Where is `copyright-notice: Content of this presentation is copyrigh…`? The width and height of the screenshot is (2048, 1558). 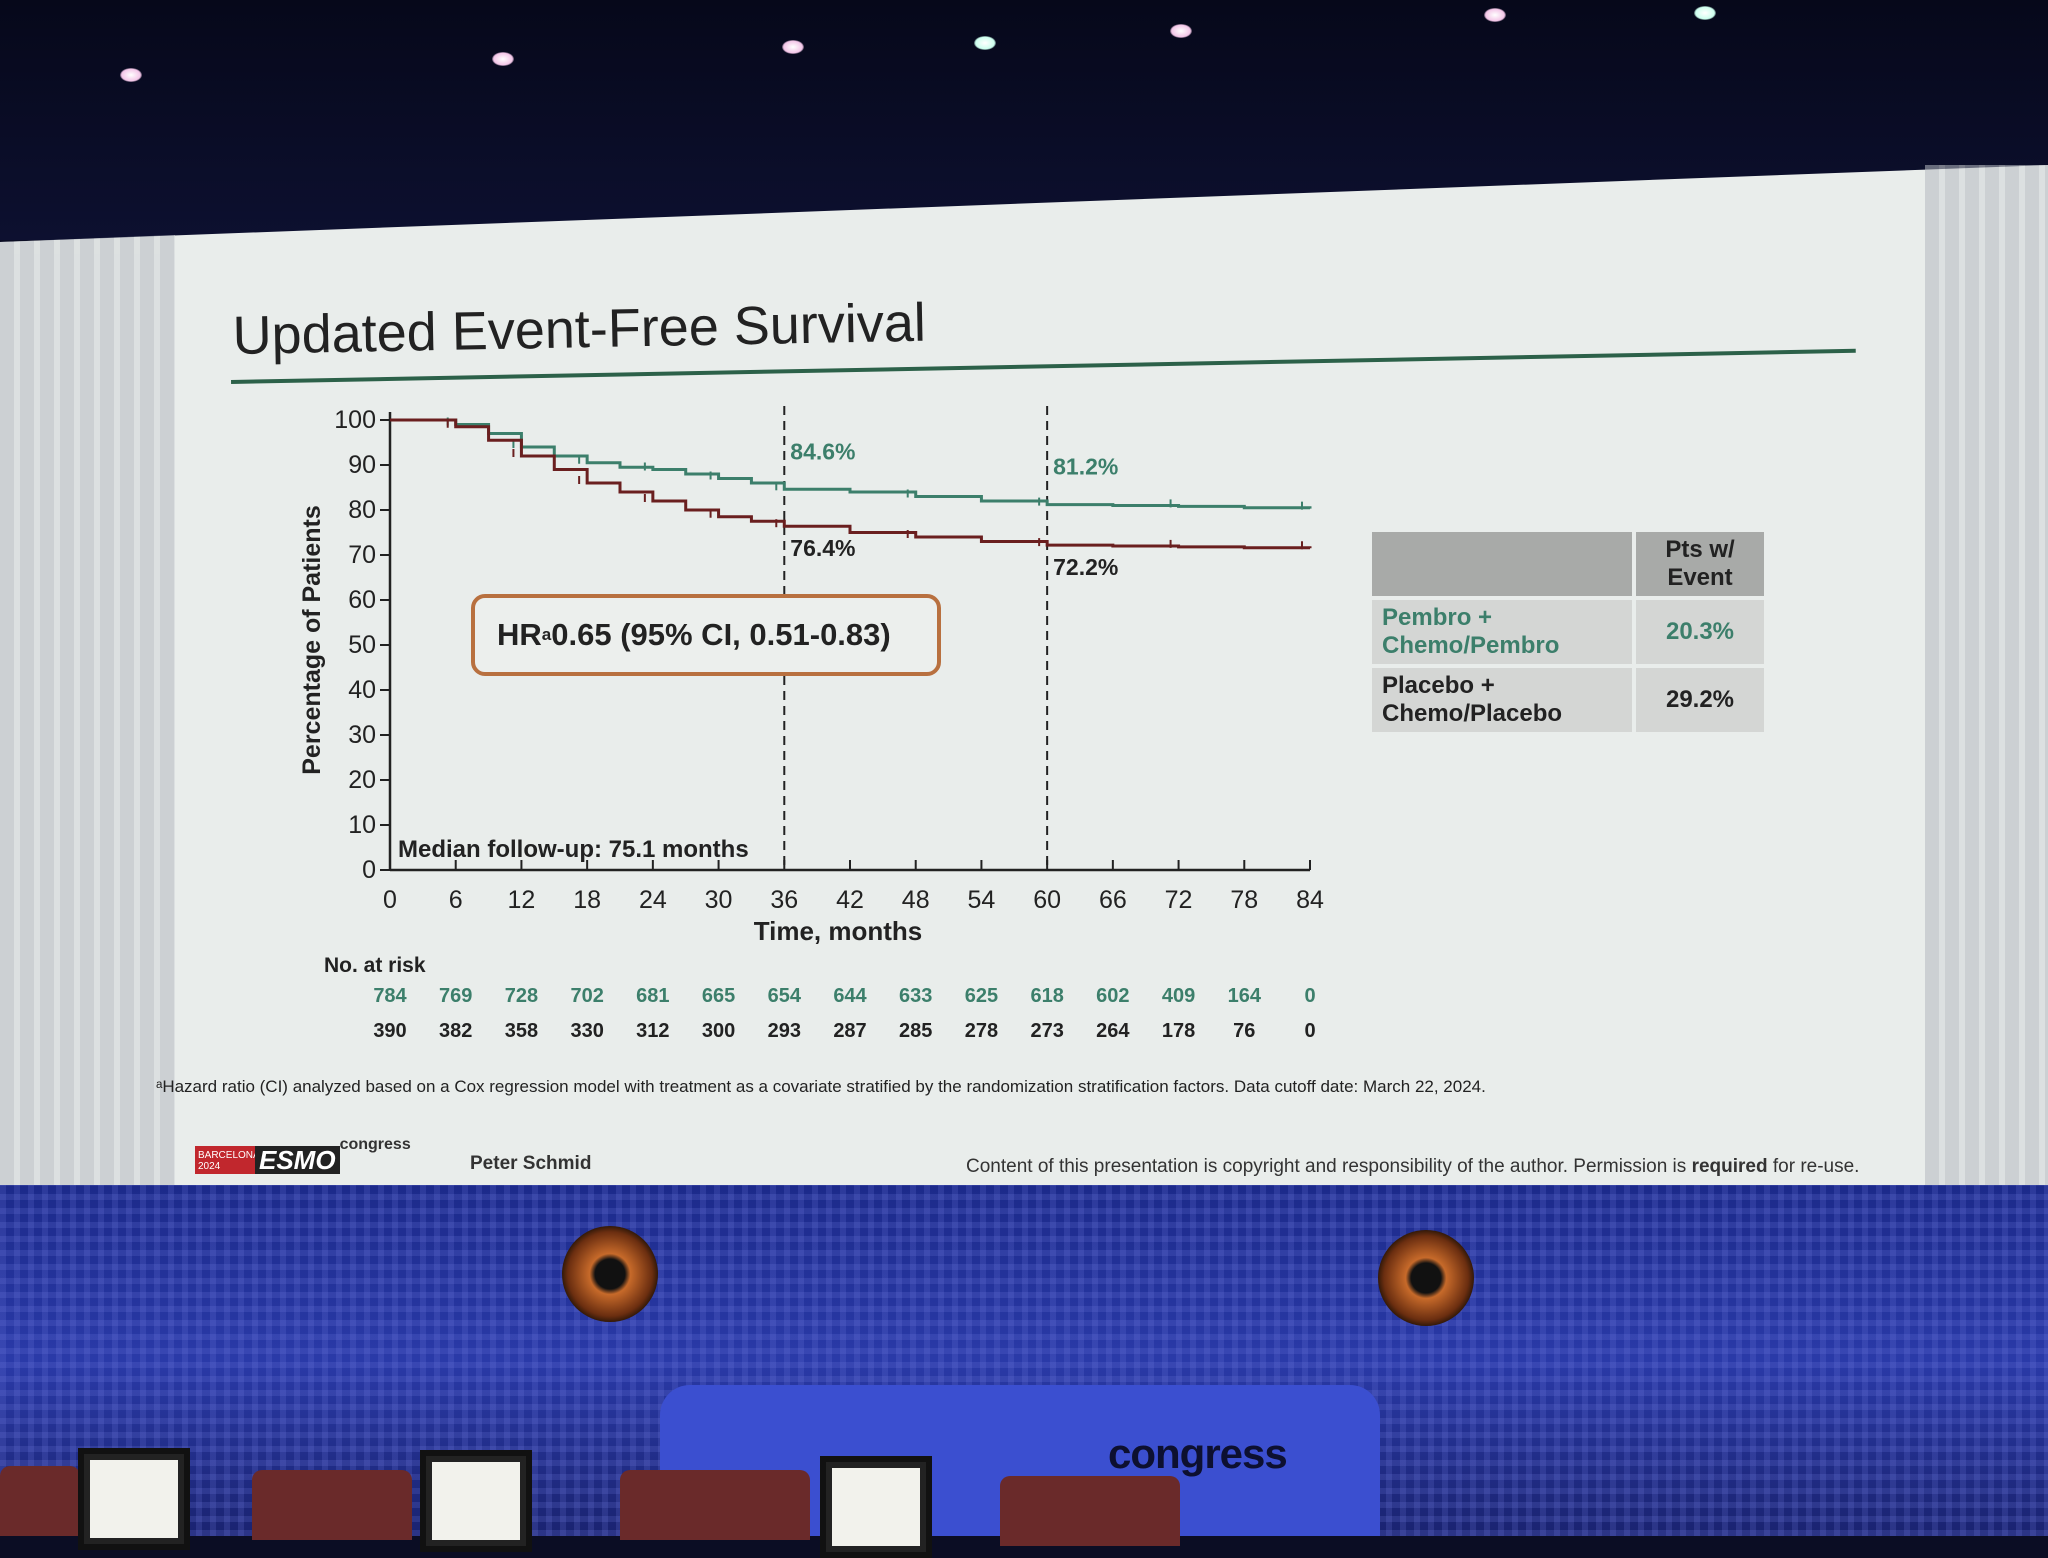
copyright-notice: Content of this presentation is copyrigh… is located at coordinates (1412, 1167).